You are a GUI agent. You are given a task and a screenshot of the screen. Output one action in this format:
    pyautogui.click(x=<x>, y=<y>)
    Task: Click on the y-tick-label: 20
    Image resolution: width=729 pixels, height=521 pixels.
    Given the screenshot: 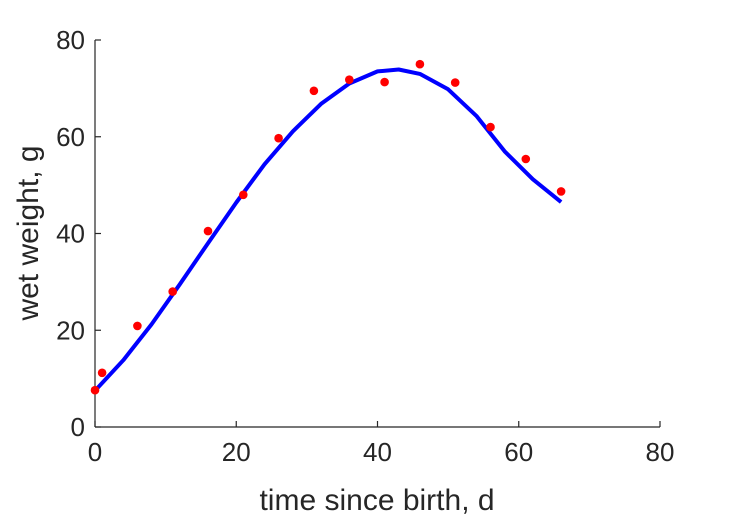 What is the action you would take?
    pyautogui.click(x=70, y=330)
    